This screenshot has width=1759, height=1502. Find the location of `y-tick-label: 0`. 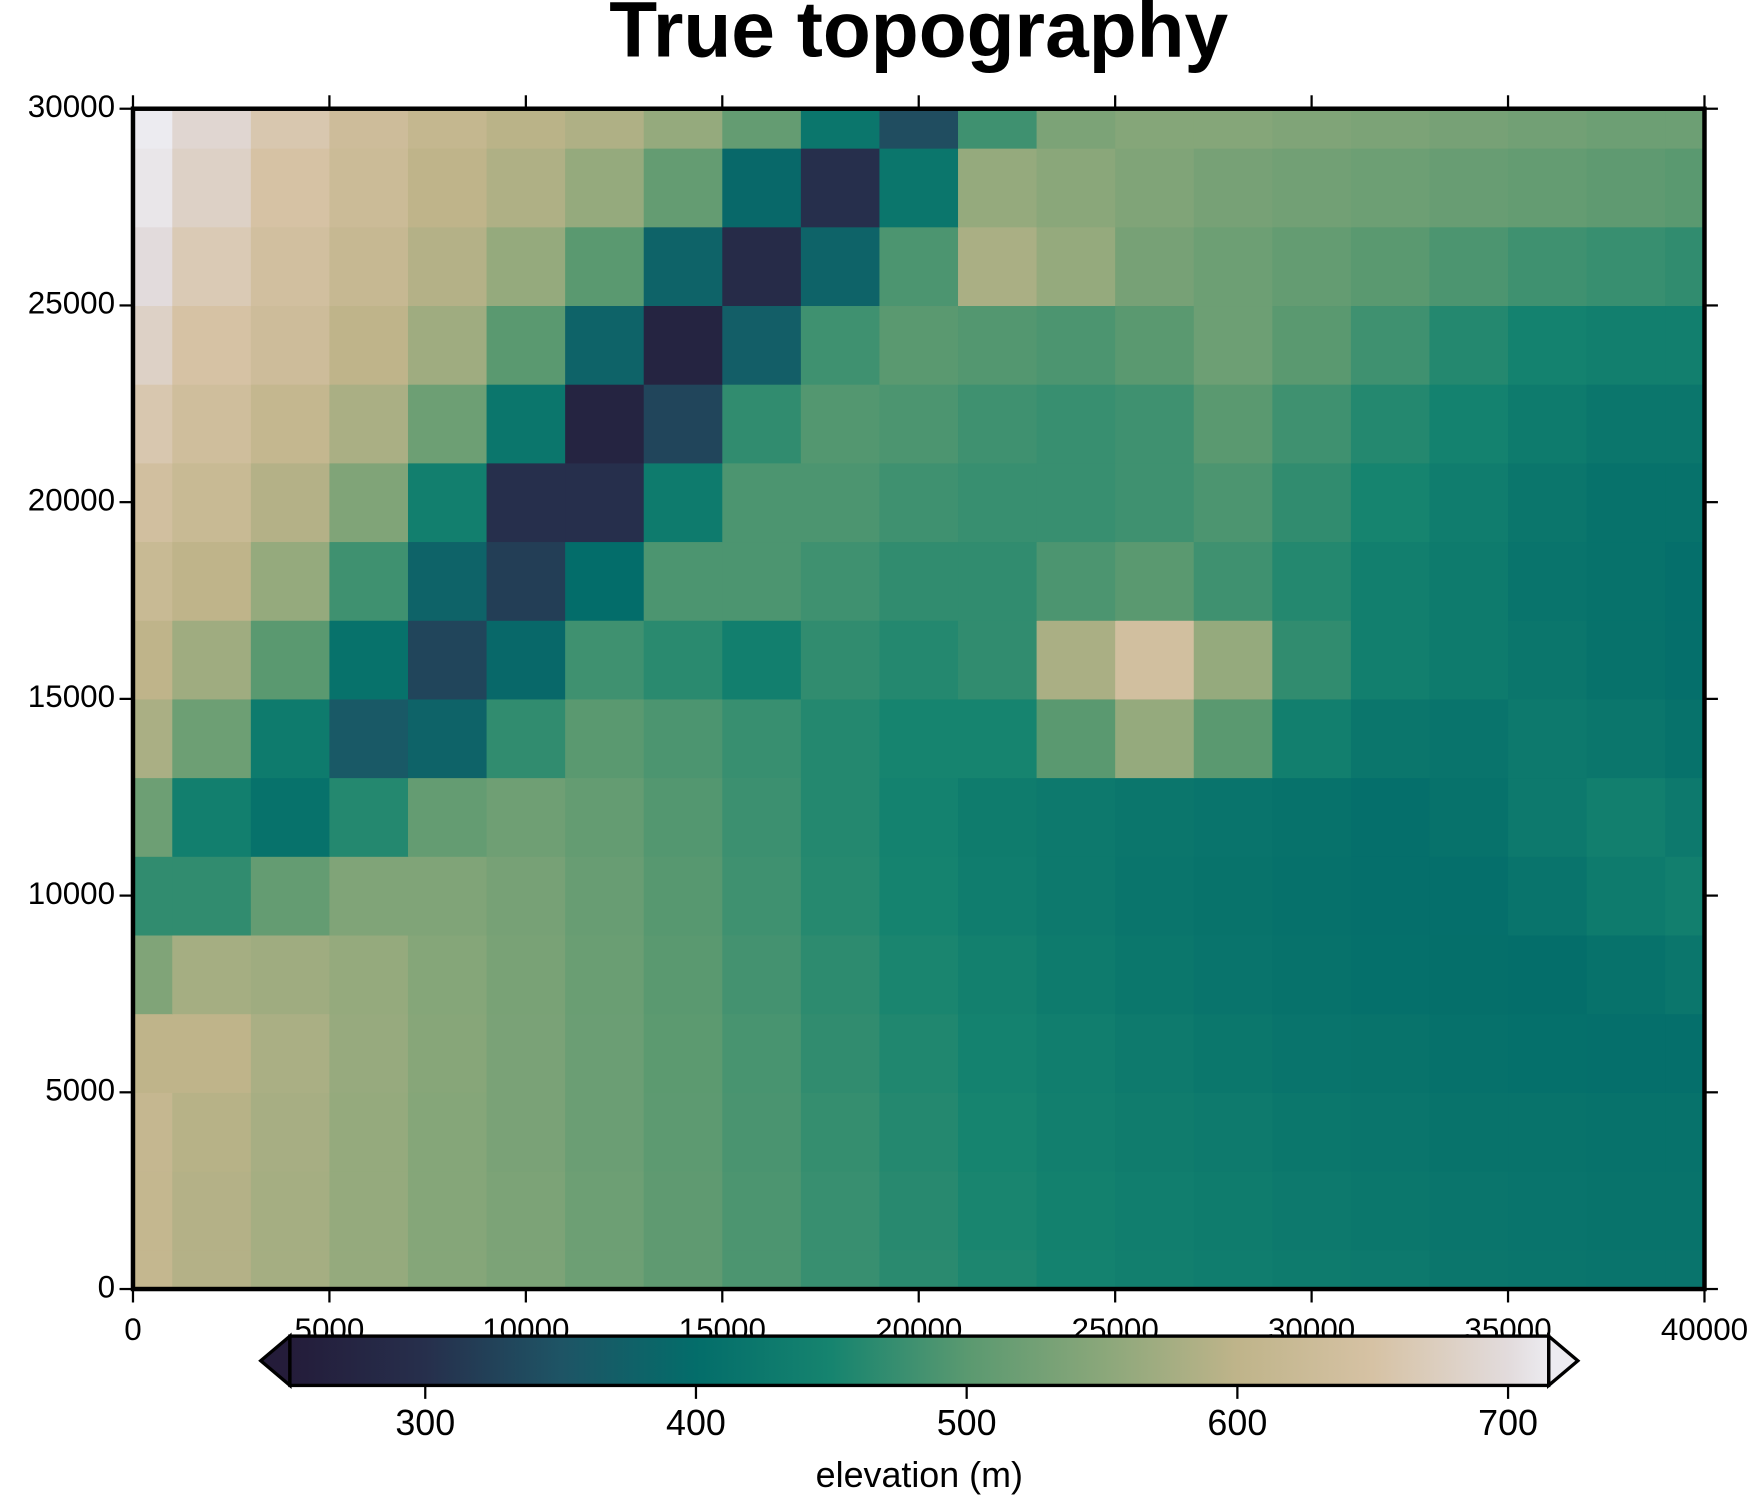

y-tick-label: 0 is located at coordinates (106, 1286).